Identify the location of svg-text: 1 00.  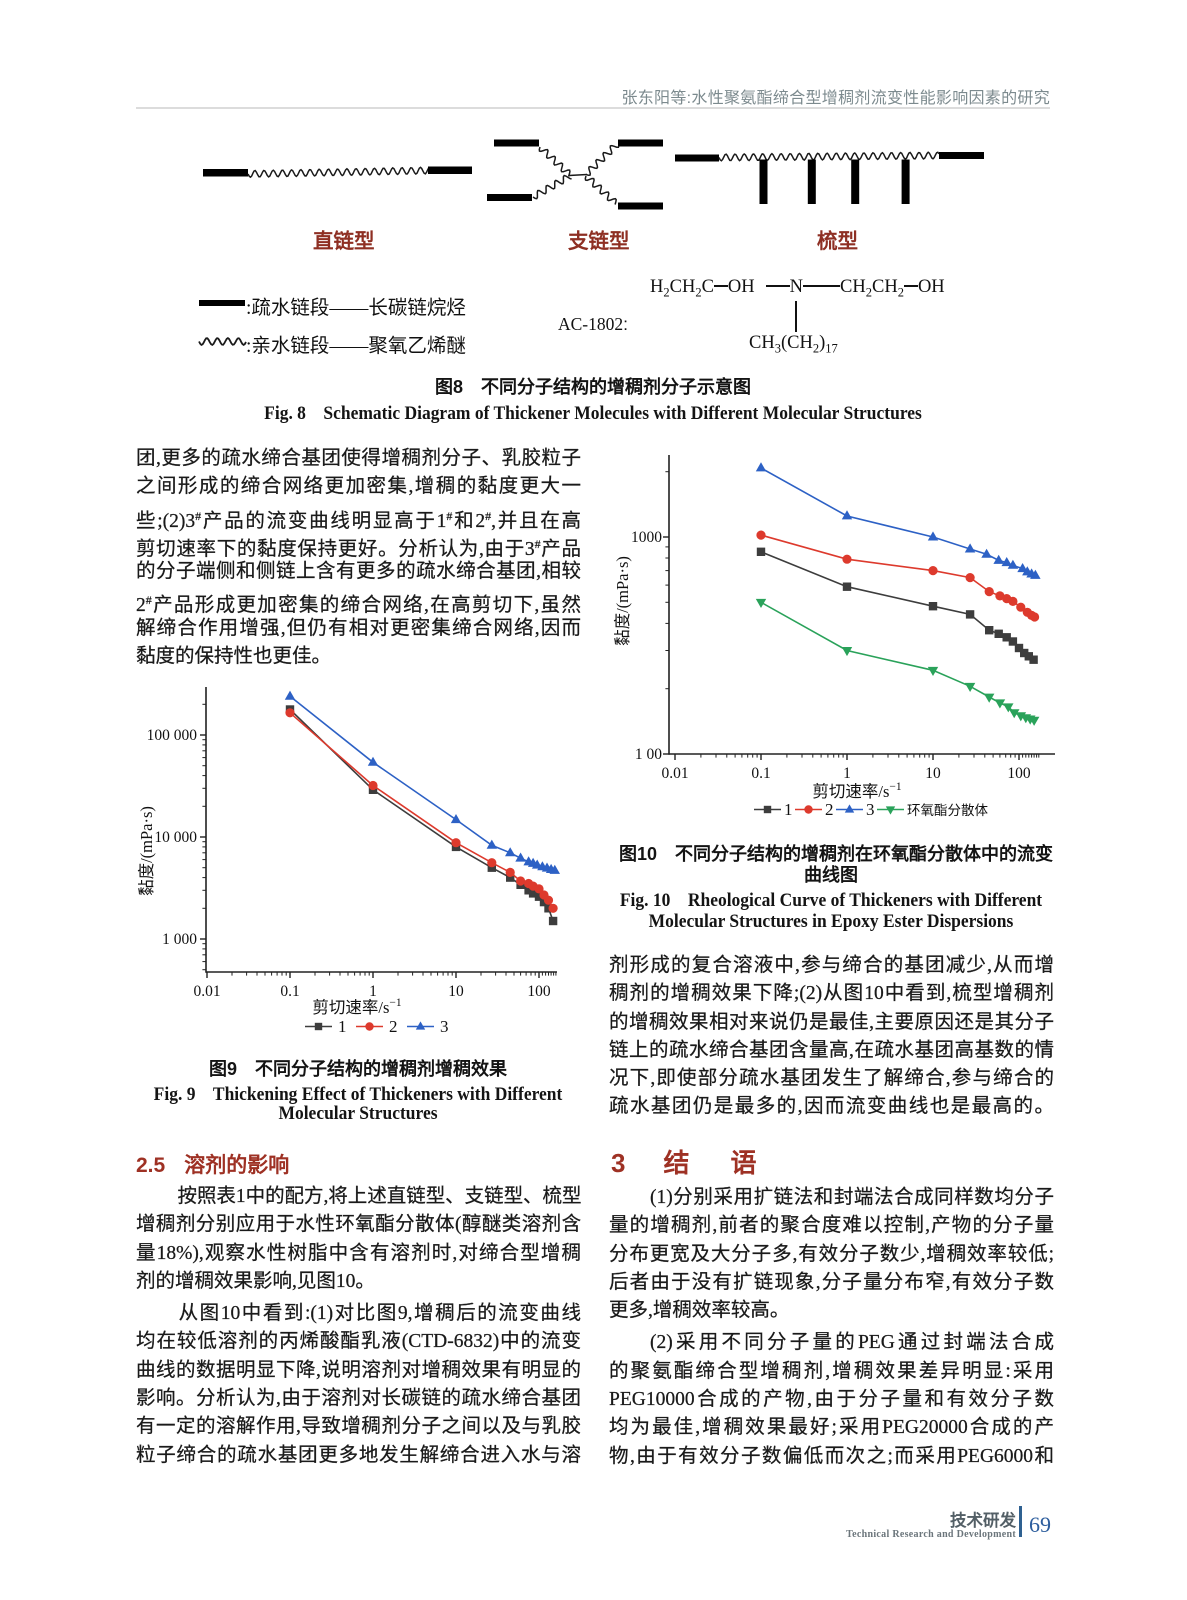
(648, 754).